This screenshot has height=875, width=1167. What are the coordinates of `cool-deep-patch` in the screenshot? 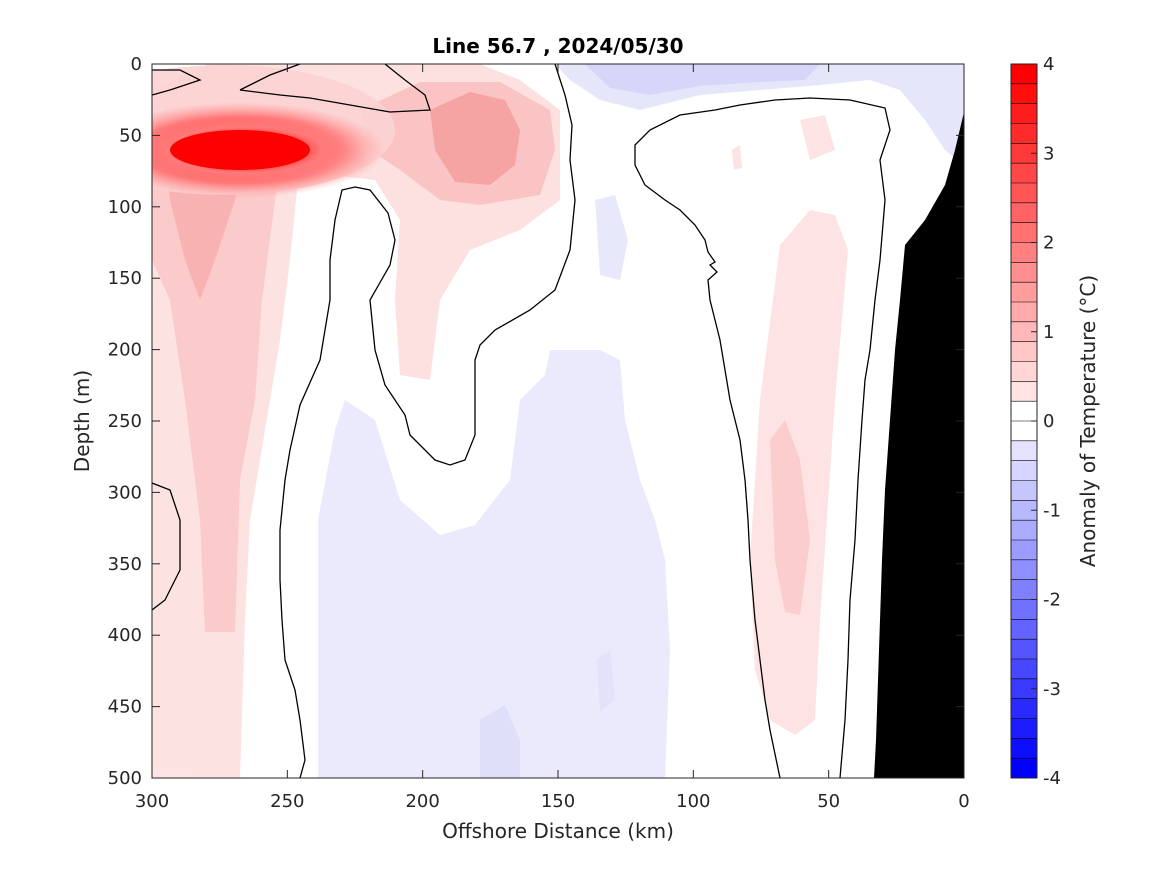 It's located at (500, 741).